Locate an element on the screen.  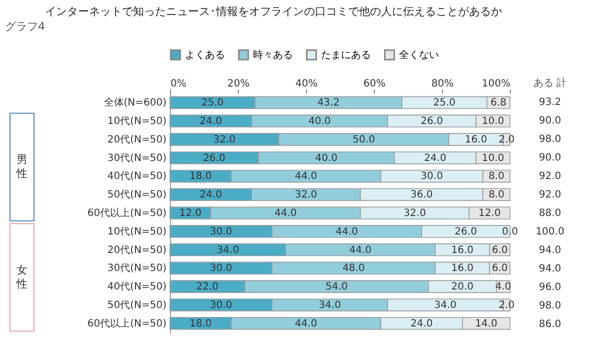
legend-label: 全くない is located at coordinates (419, 54).